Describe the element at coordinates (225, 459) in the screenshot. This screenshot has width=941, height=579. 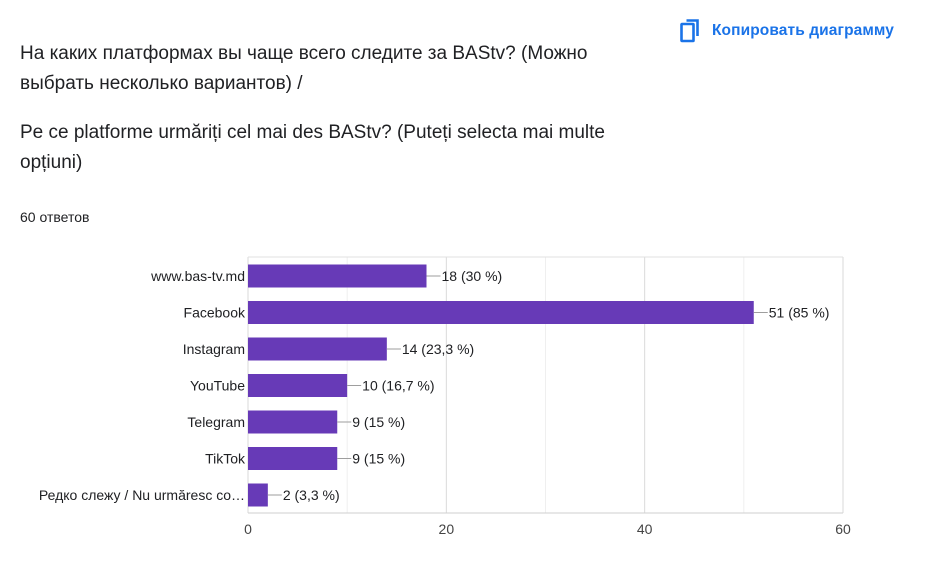
I see `category-label: TikTok` at that location.